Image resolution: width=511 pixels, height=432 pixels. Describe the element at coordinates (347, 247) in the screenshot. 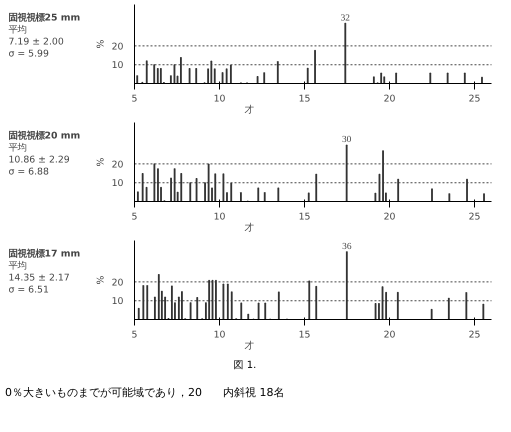

I see `data-label: 36` at that location.